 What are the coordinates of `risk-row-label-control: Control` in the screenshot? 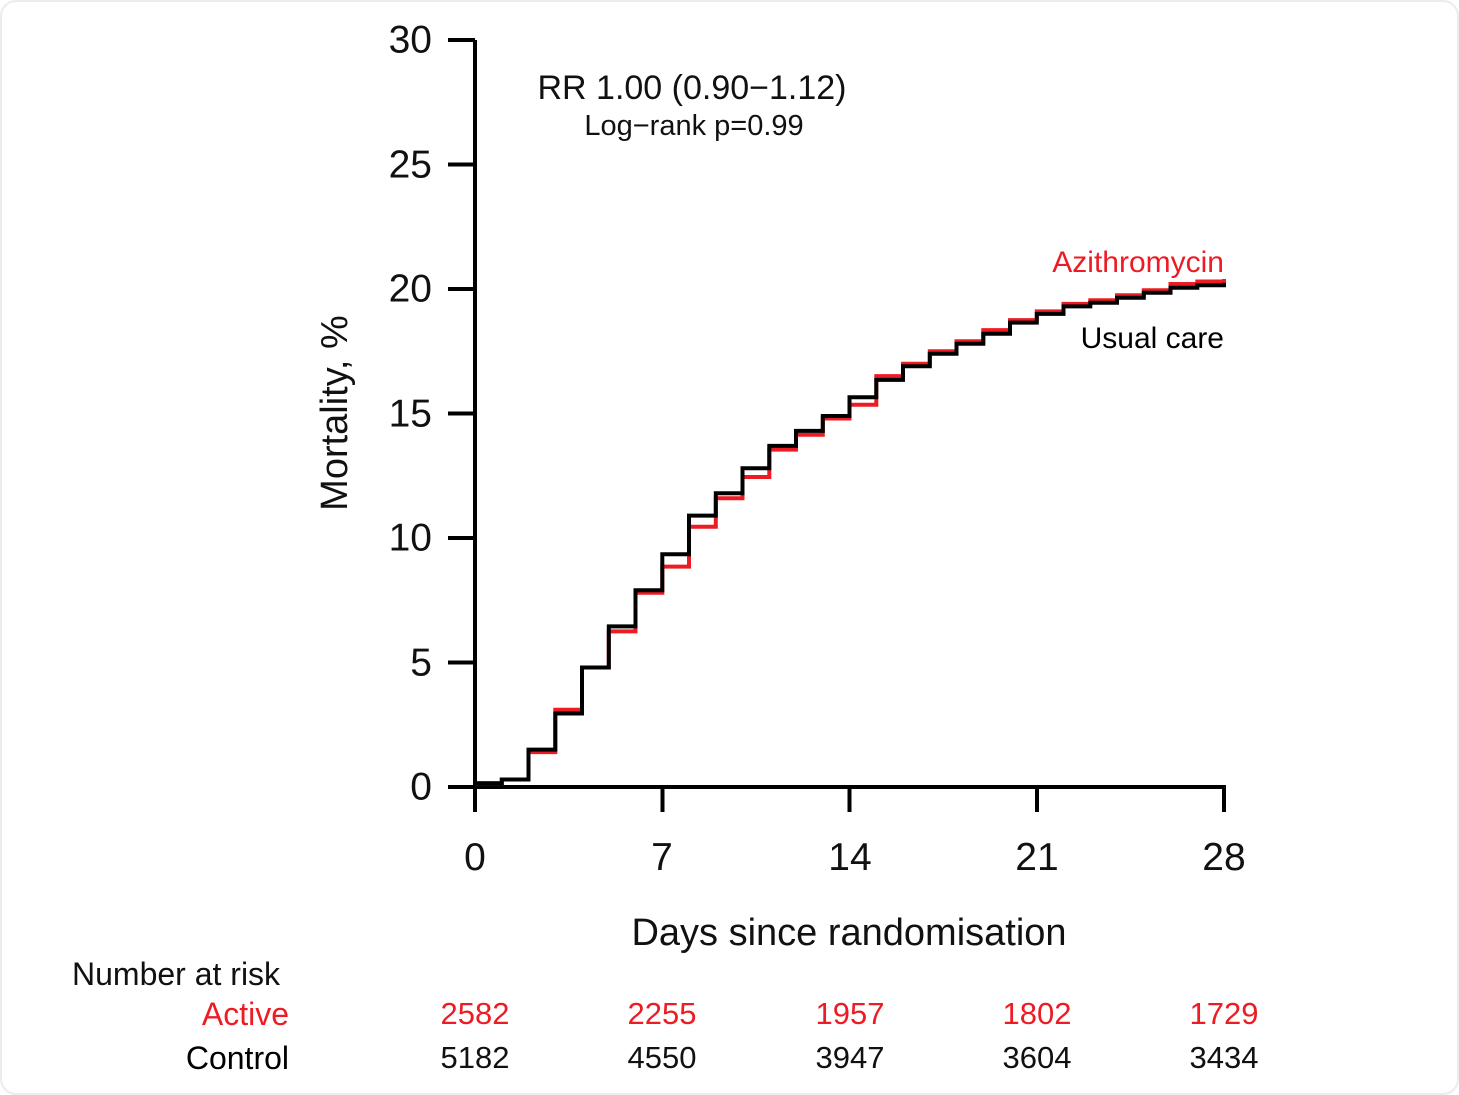 It's located at (237, 1058).